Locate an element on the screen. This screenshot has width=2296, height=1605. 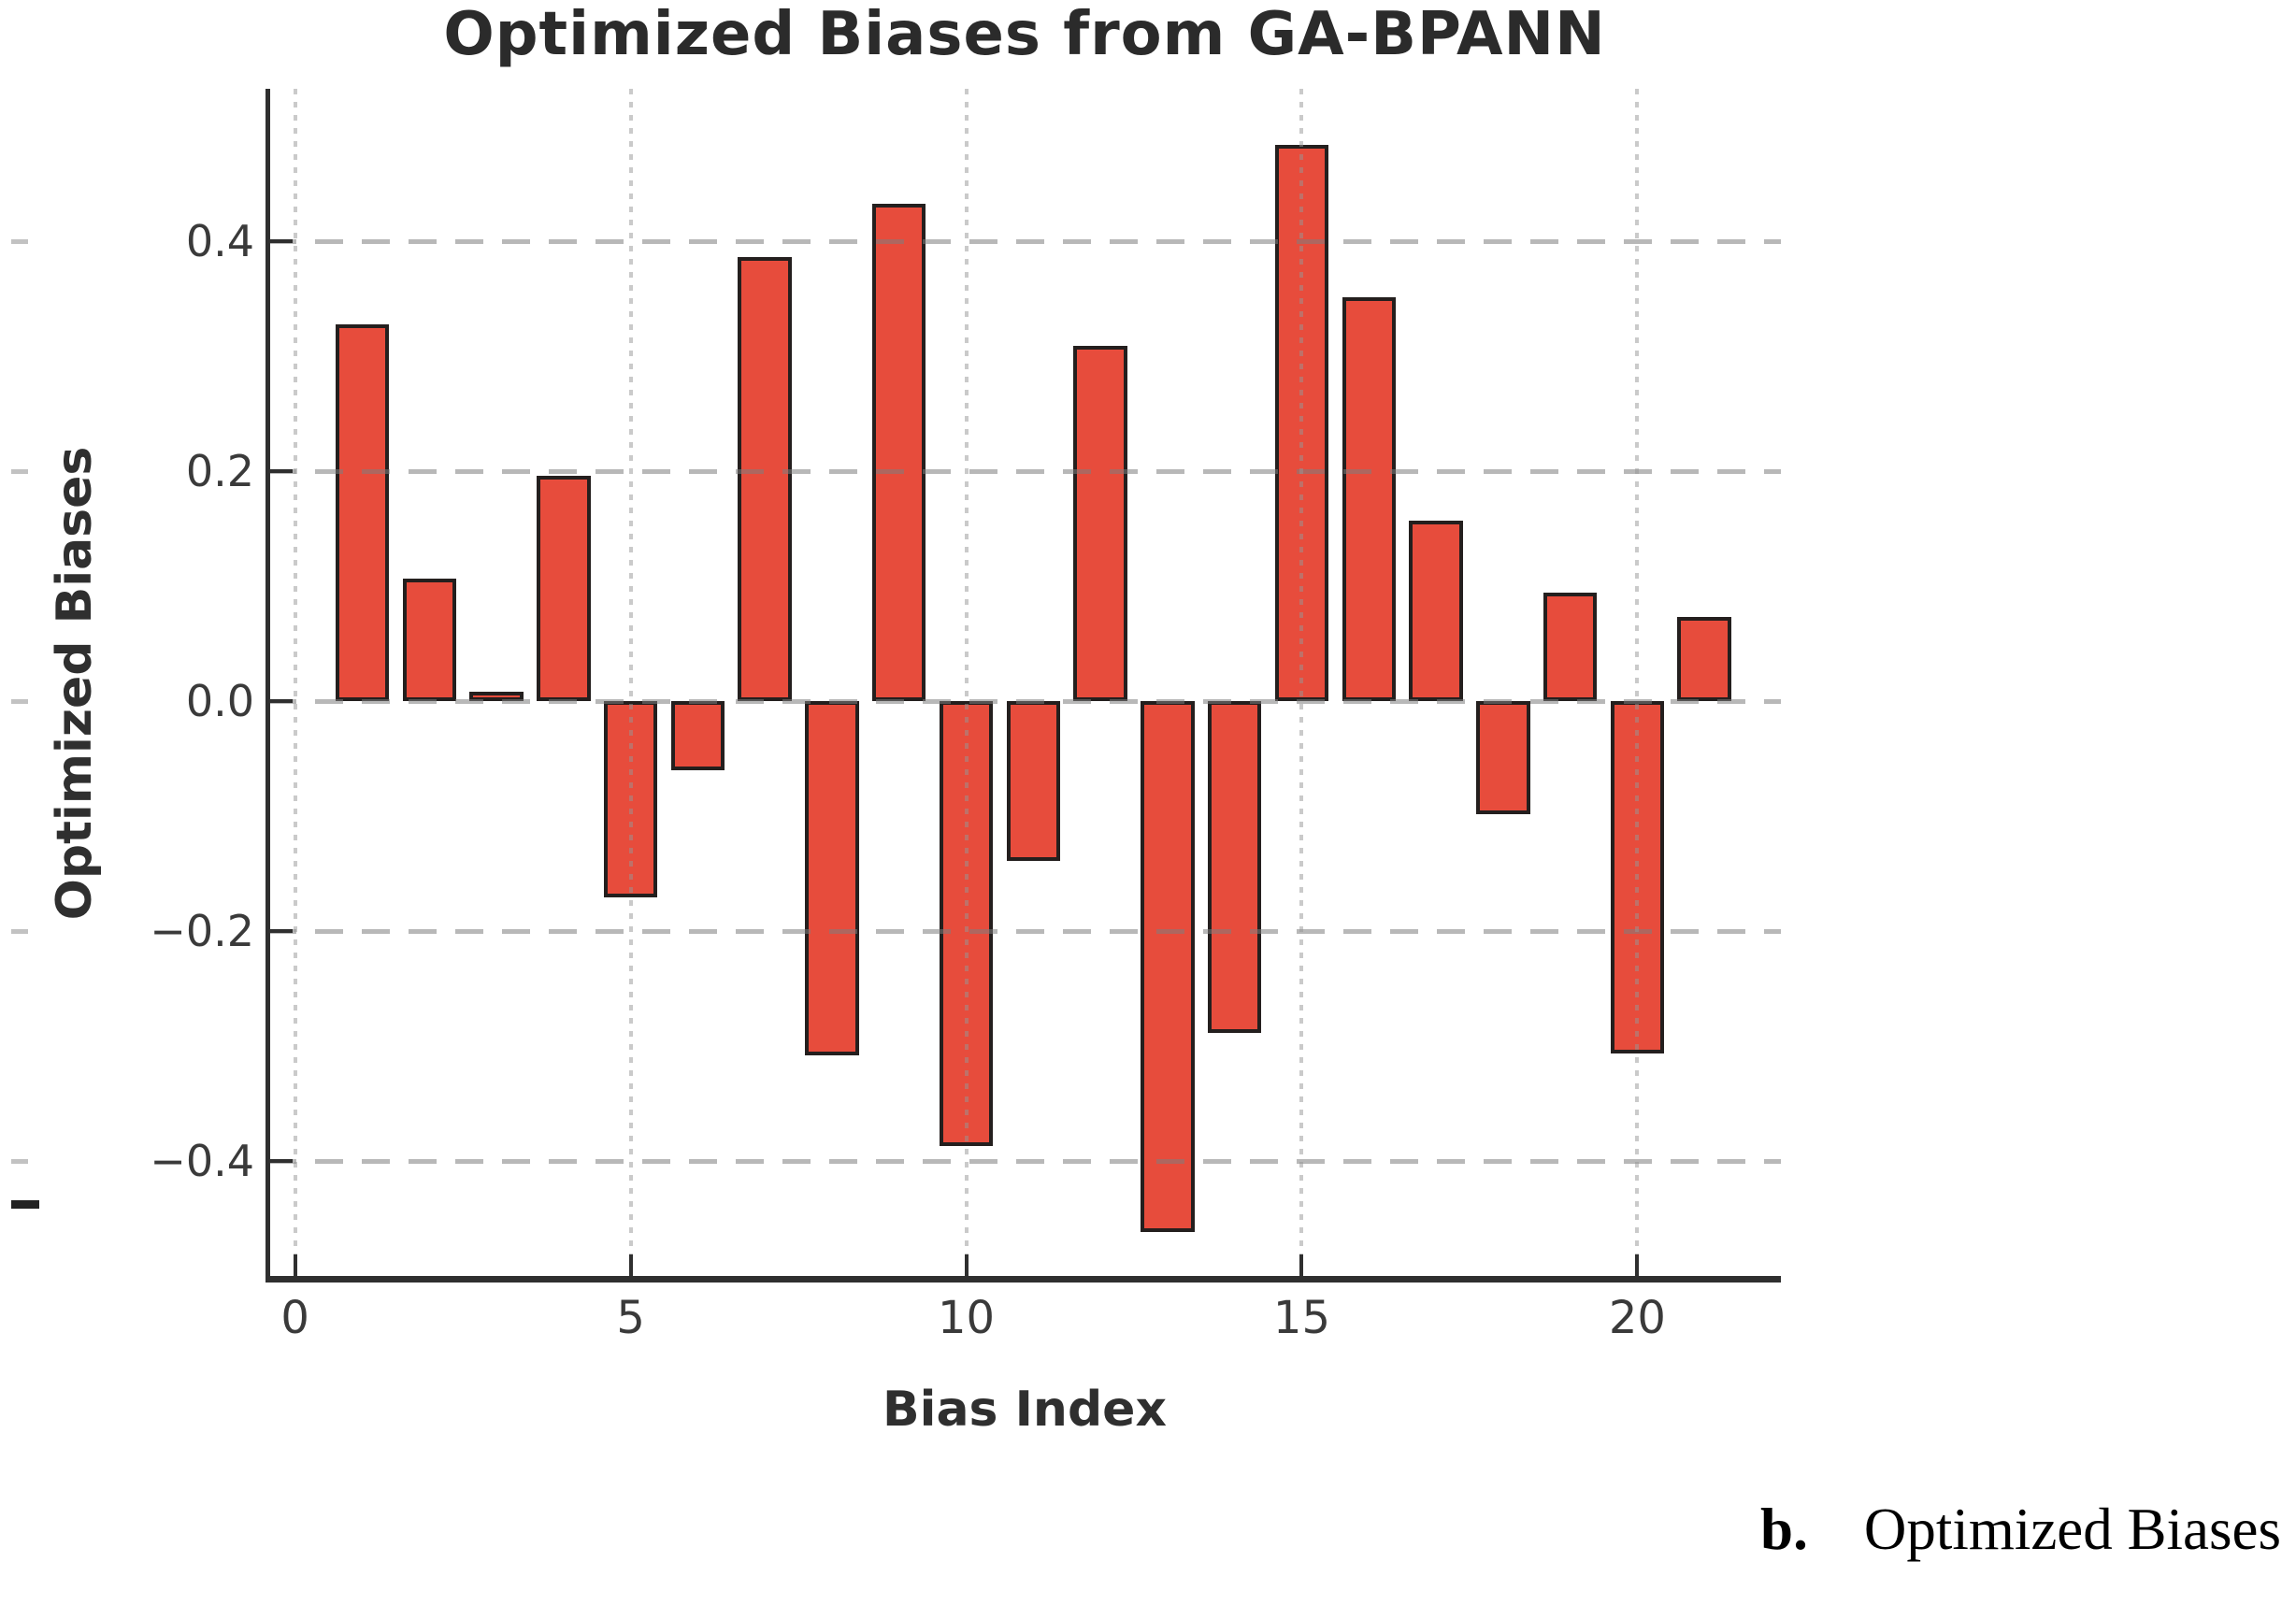
x-tick-label: 10 is located at coordinates (967, 1318).